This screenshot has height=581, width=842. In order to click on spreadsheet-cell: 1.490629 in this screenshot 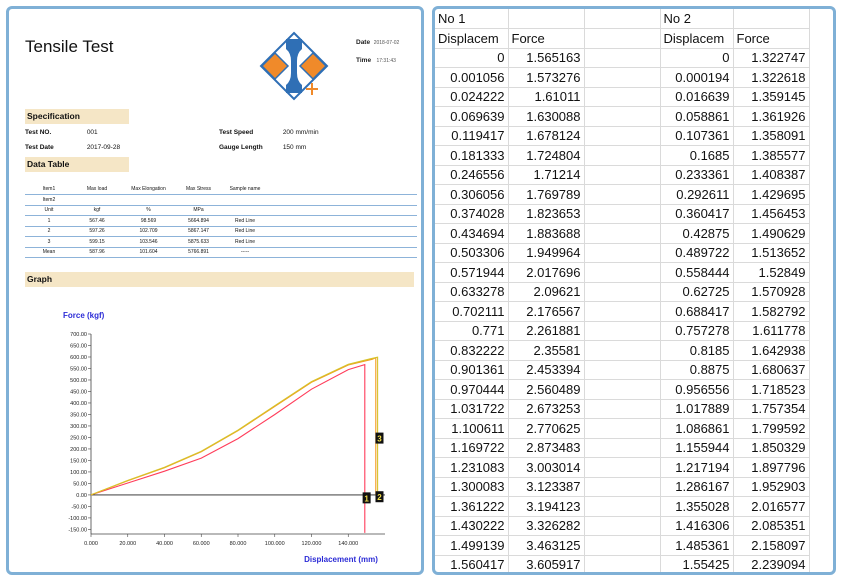, I will do `click(771, 233)`.